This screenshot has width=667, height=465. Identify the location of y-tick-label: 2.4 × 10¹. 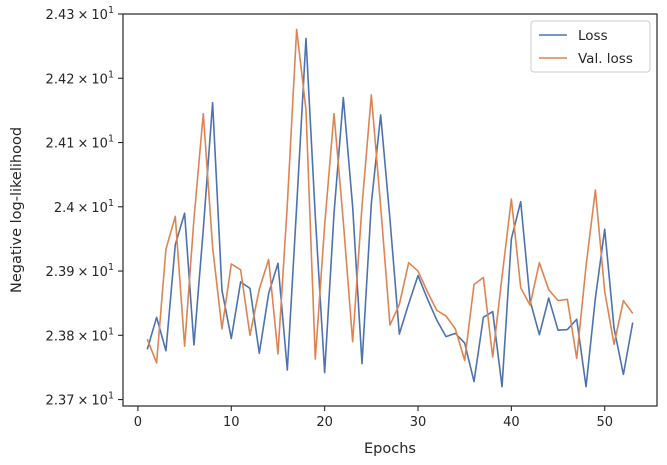
(84, 207).